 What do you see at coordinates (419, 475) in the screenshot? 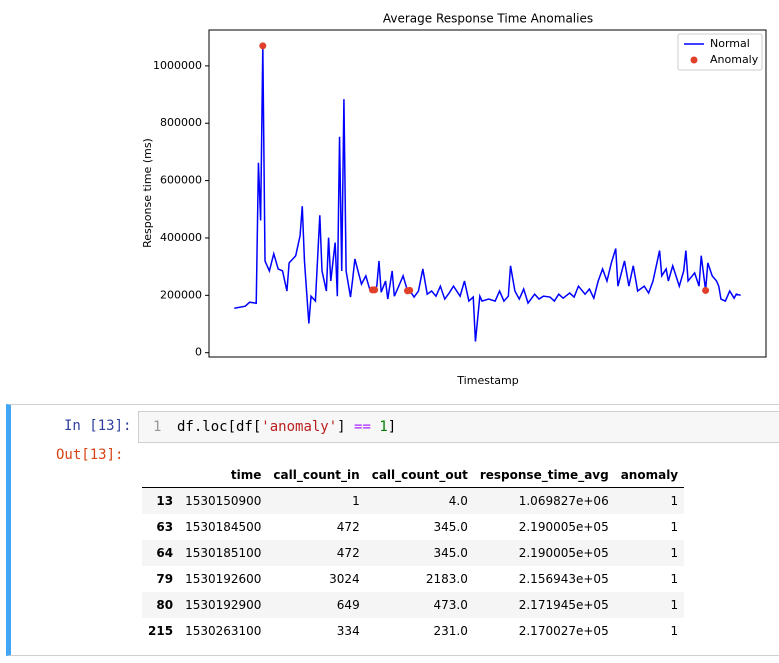
I see `column-header: call_count_out` at bounding box center [419, 475].